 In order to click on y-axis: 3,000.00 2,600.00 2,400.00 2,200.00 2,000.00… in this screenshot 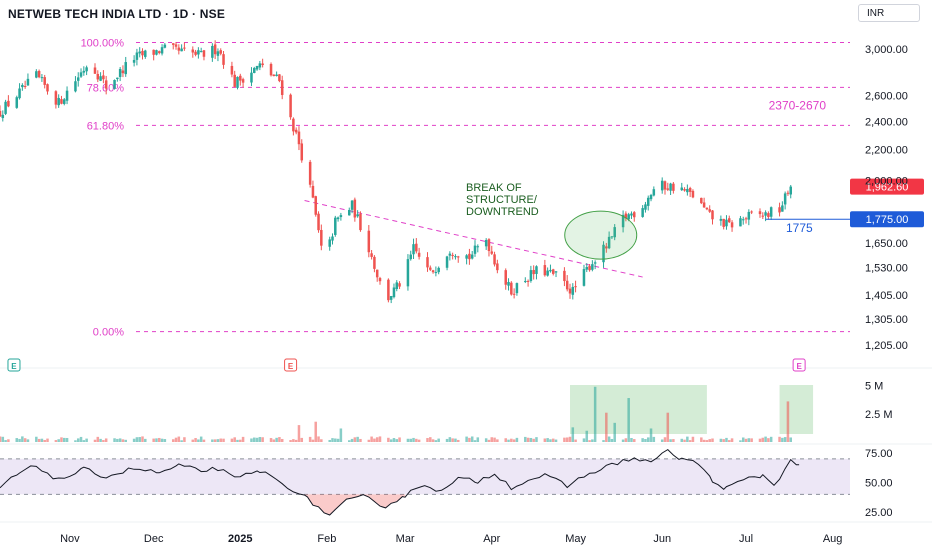, I will do `click(886, 198)`.